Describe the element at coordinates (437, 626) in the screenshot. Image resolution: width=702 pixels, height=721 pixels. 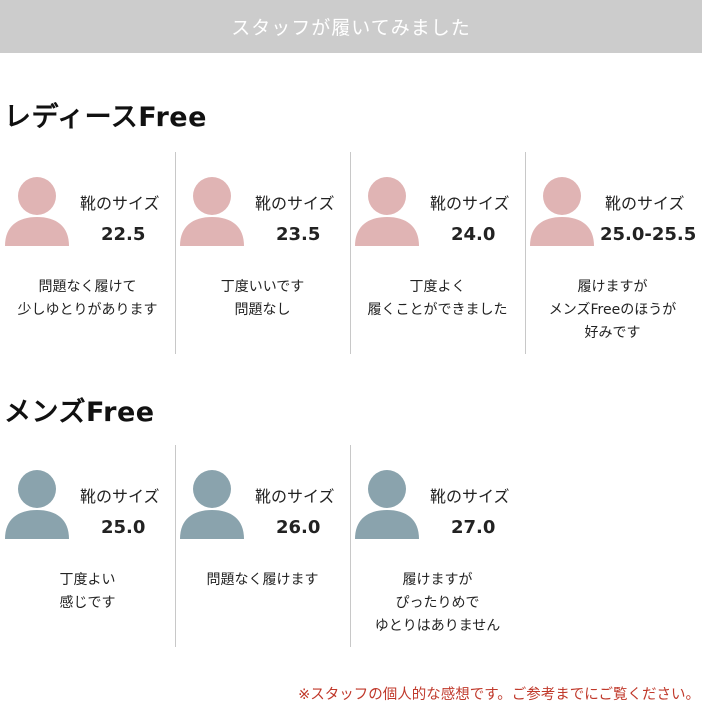
I see `comment-line: ゆとりはありません` at that location.